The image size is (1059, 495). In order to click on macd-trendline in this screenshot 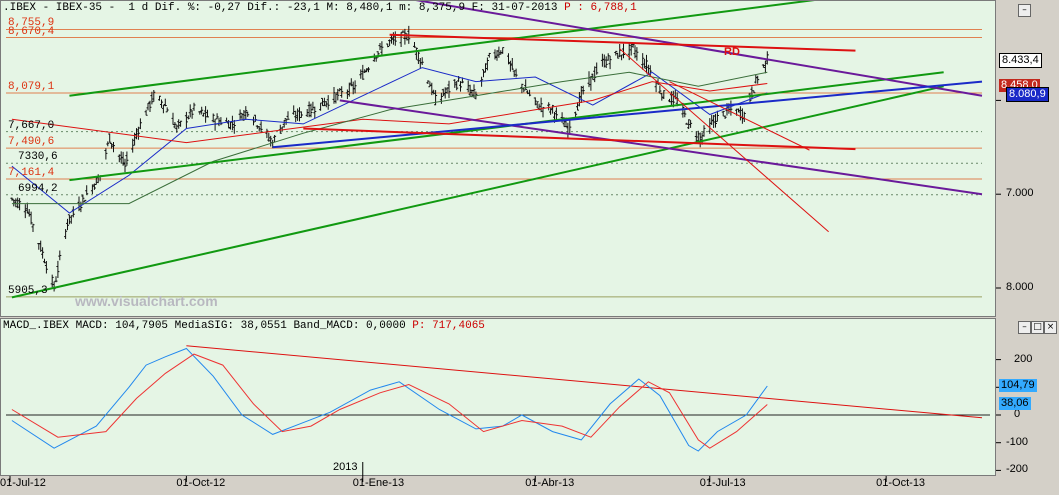, I will do `click(584, 382)`.